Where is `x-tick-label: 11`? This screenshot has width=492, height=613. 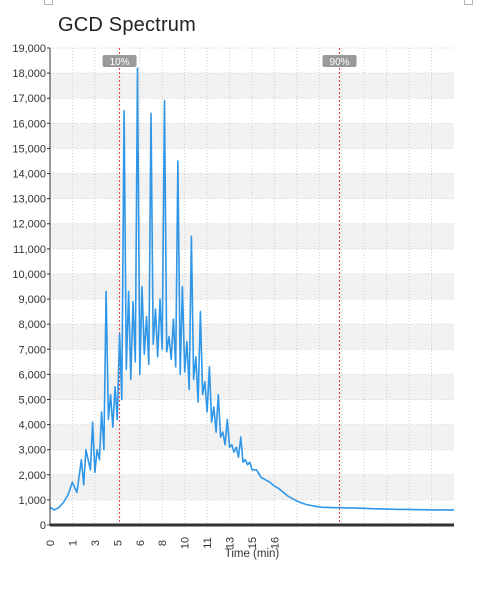 x-tick-label: 11 is located at coordinates (208, 542).